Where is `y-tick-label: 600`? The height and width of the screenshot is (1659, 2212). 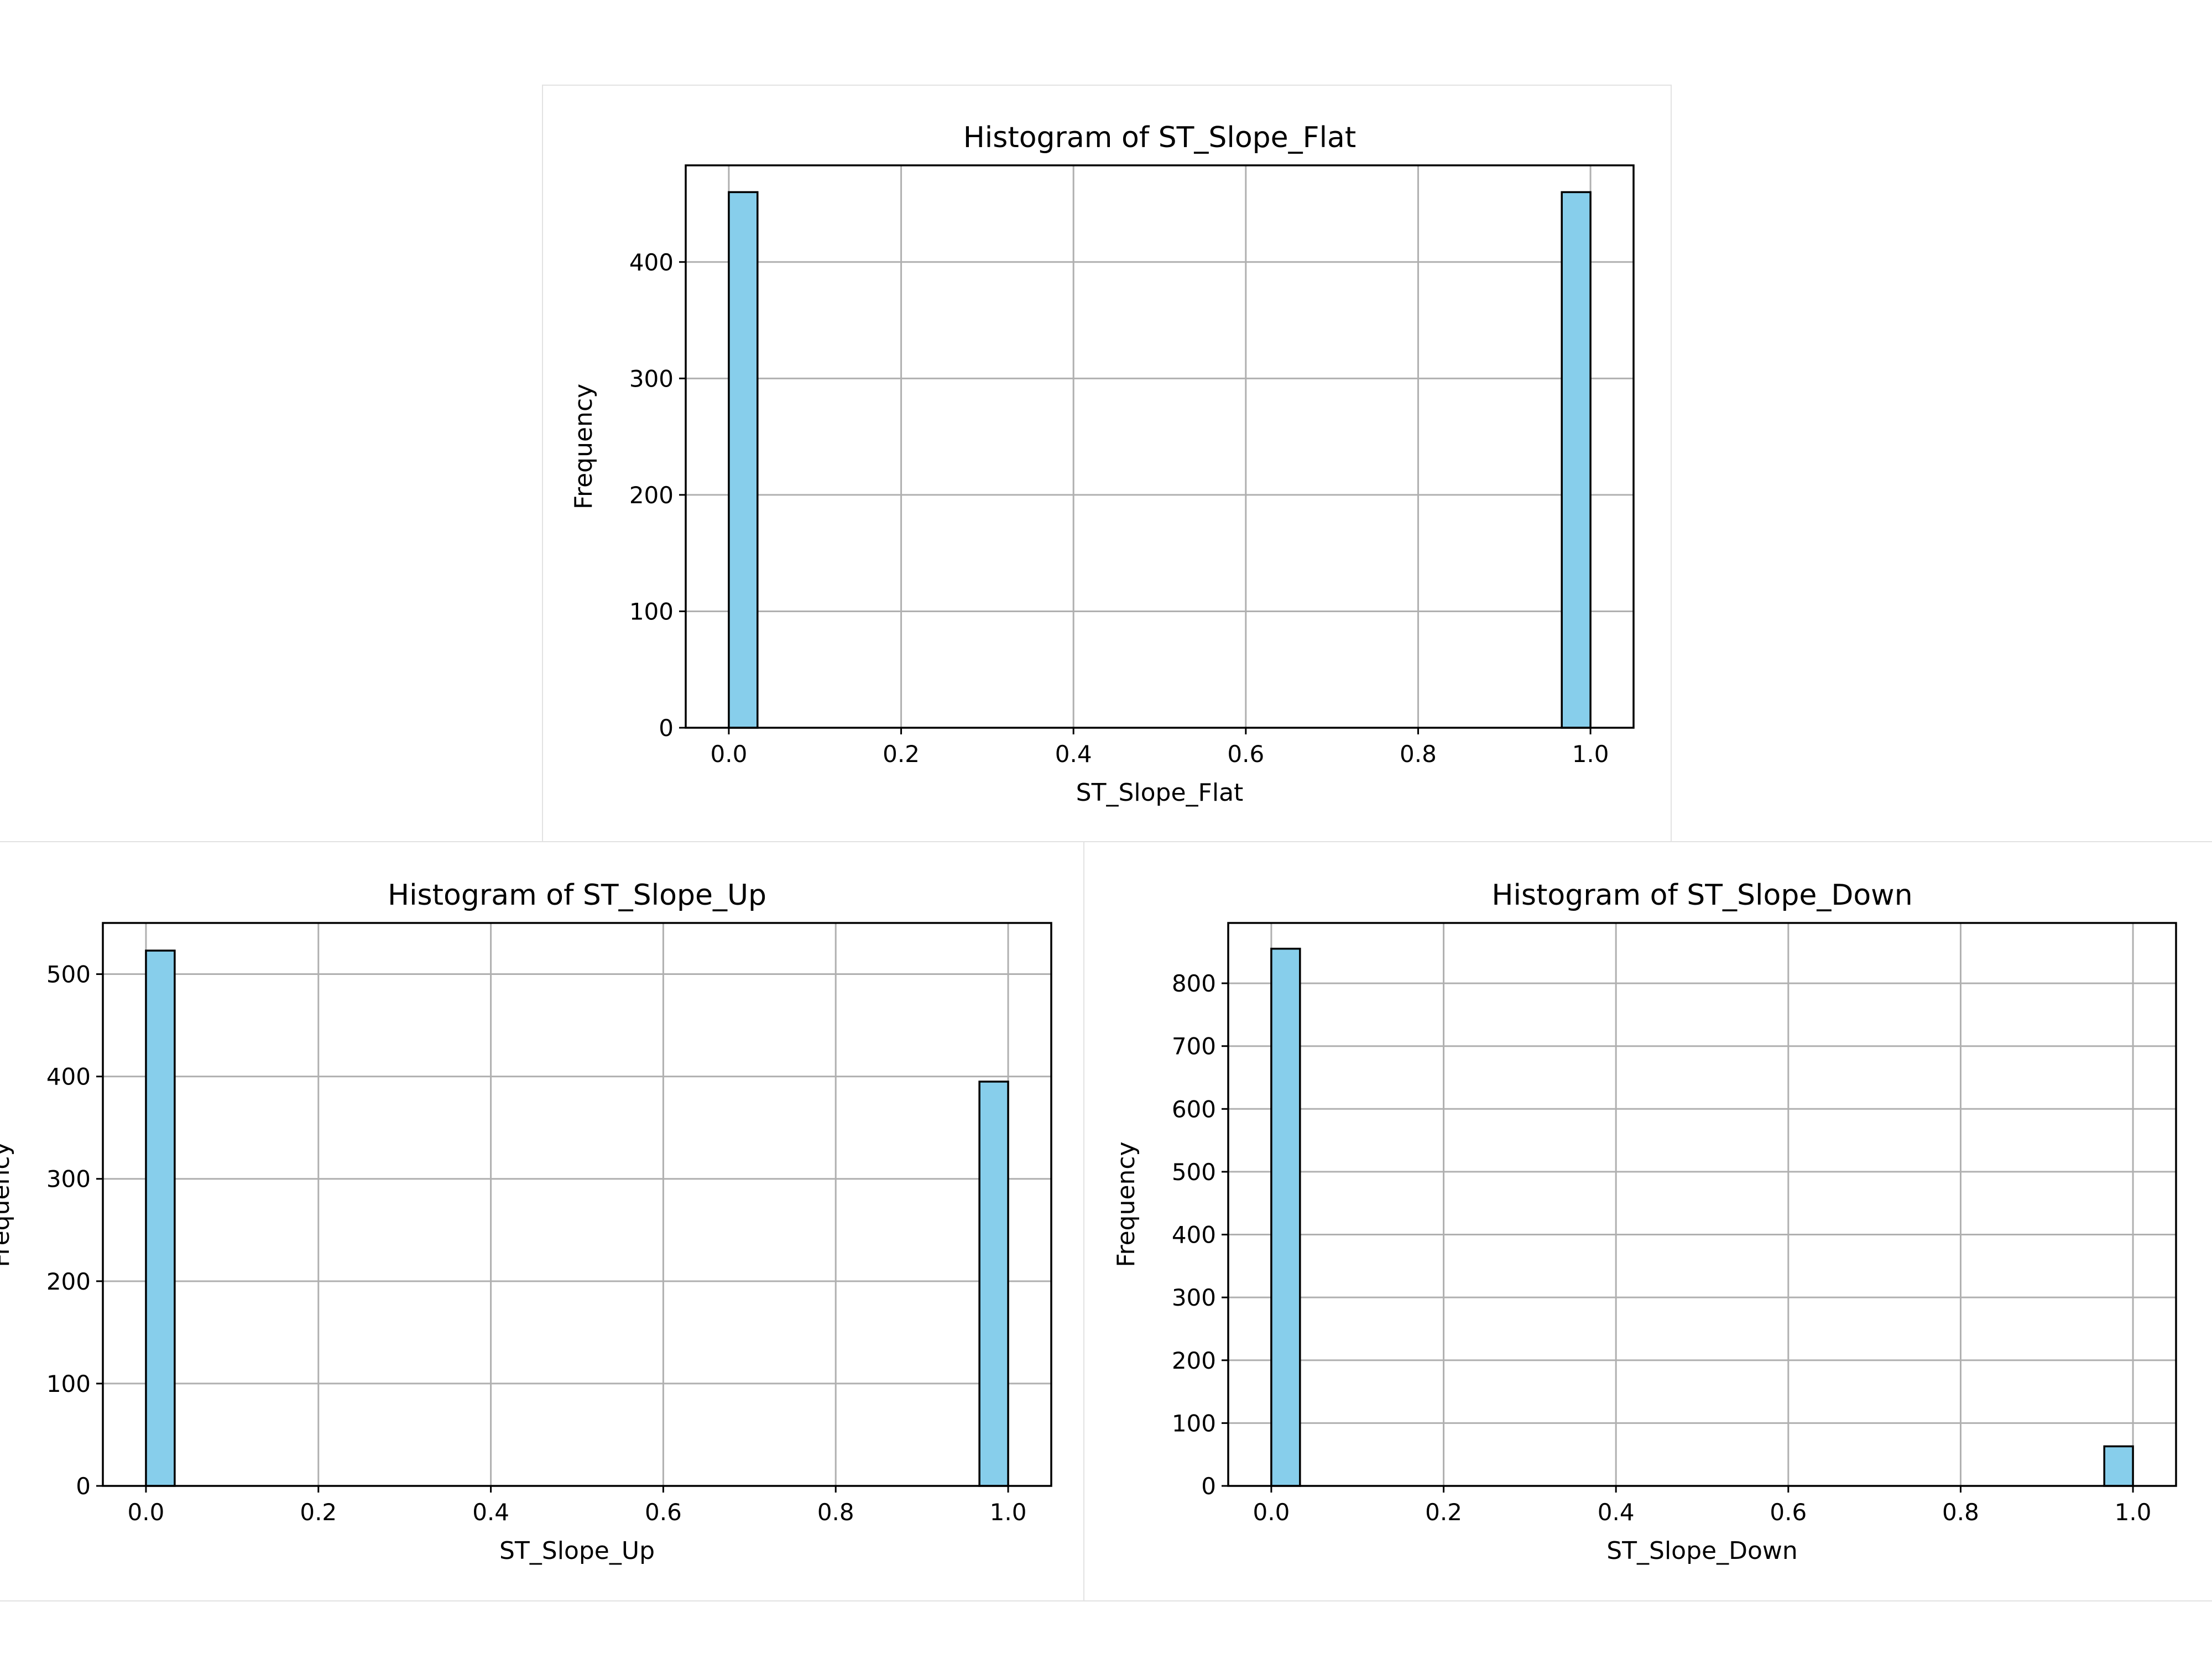
y-tick-label: 600 is located at coordinates (1194, 1109).